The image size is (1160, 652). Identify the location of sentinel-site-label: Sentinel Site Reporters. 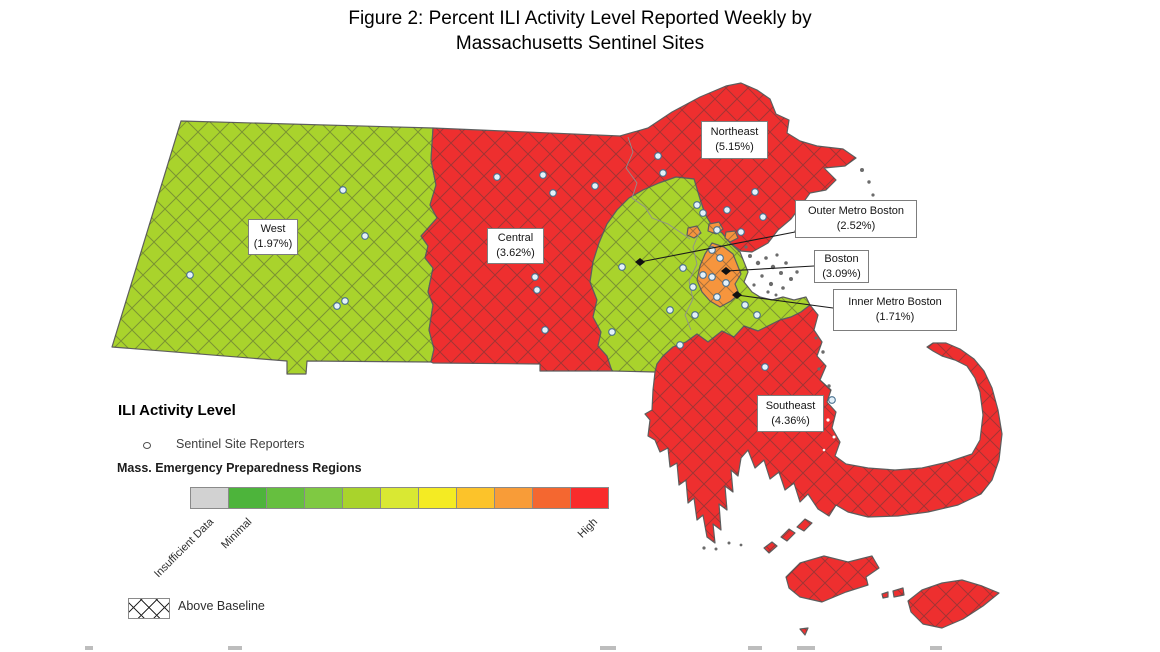
(240, 444).